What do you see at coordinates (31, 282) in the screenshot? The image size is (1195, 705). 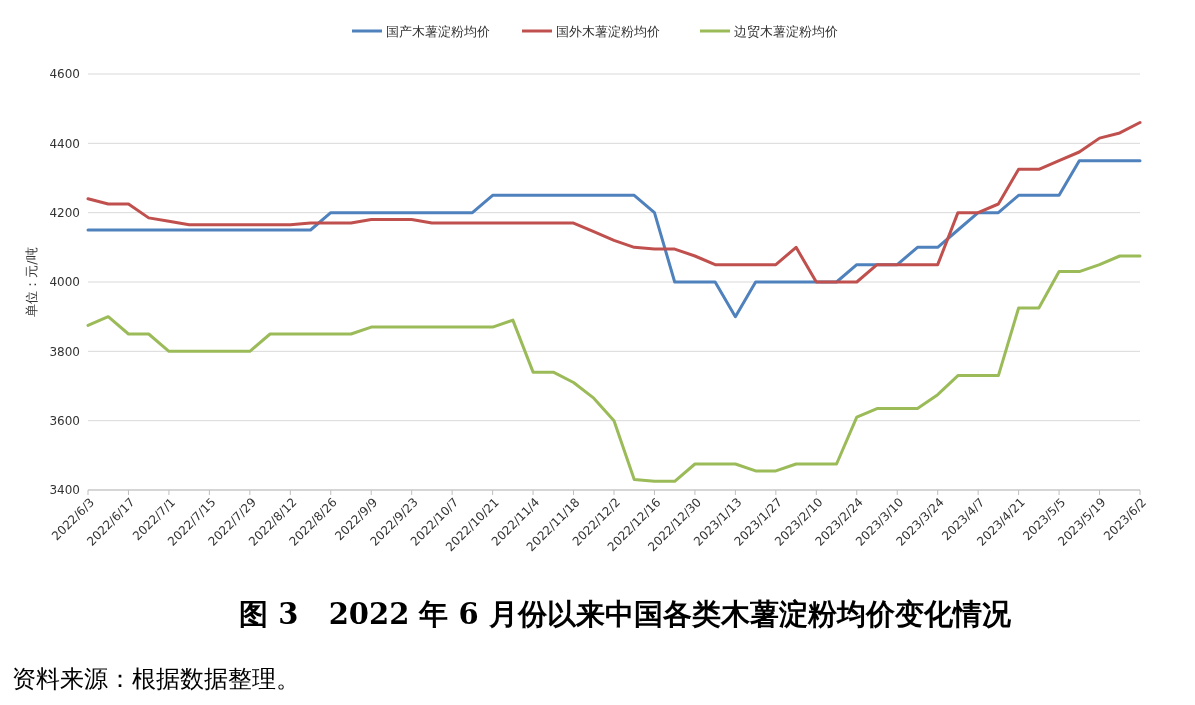 I see `y-axis-title: 单位：元/吨` at bounding box center [31, 282].